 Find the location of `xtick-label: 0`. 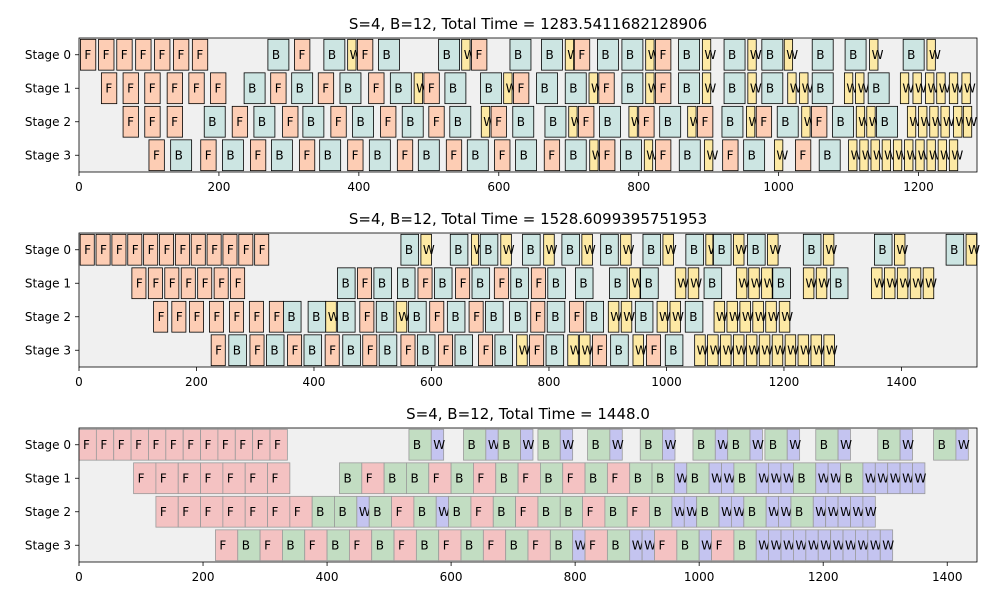

xtick-label: 0 is located at coordinates (79, 382).